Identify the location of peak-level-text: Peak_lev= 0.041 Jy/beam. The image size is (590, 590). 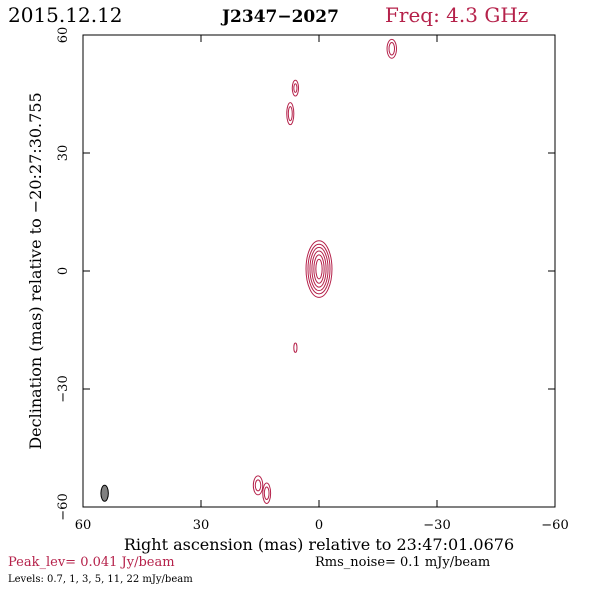
(91, 562).